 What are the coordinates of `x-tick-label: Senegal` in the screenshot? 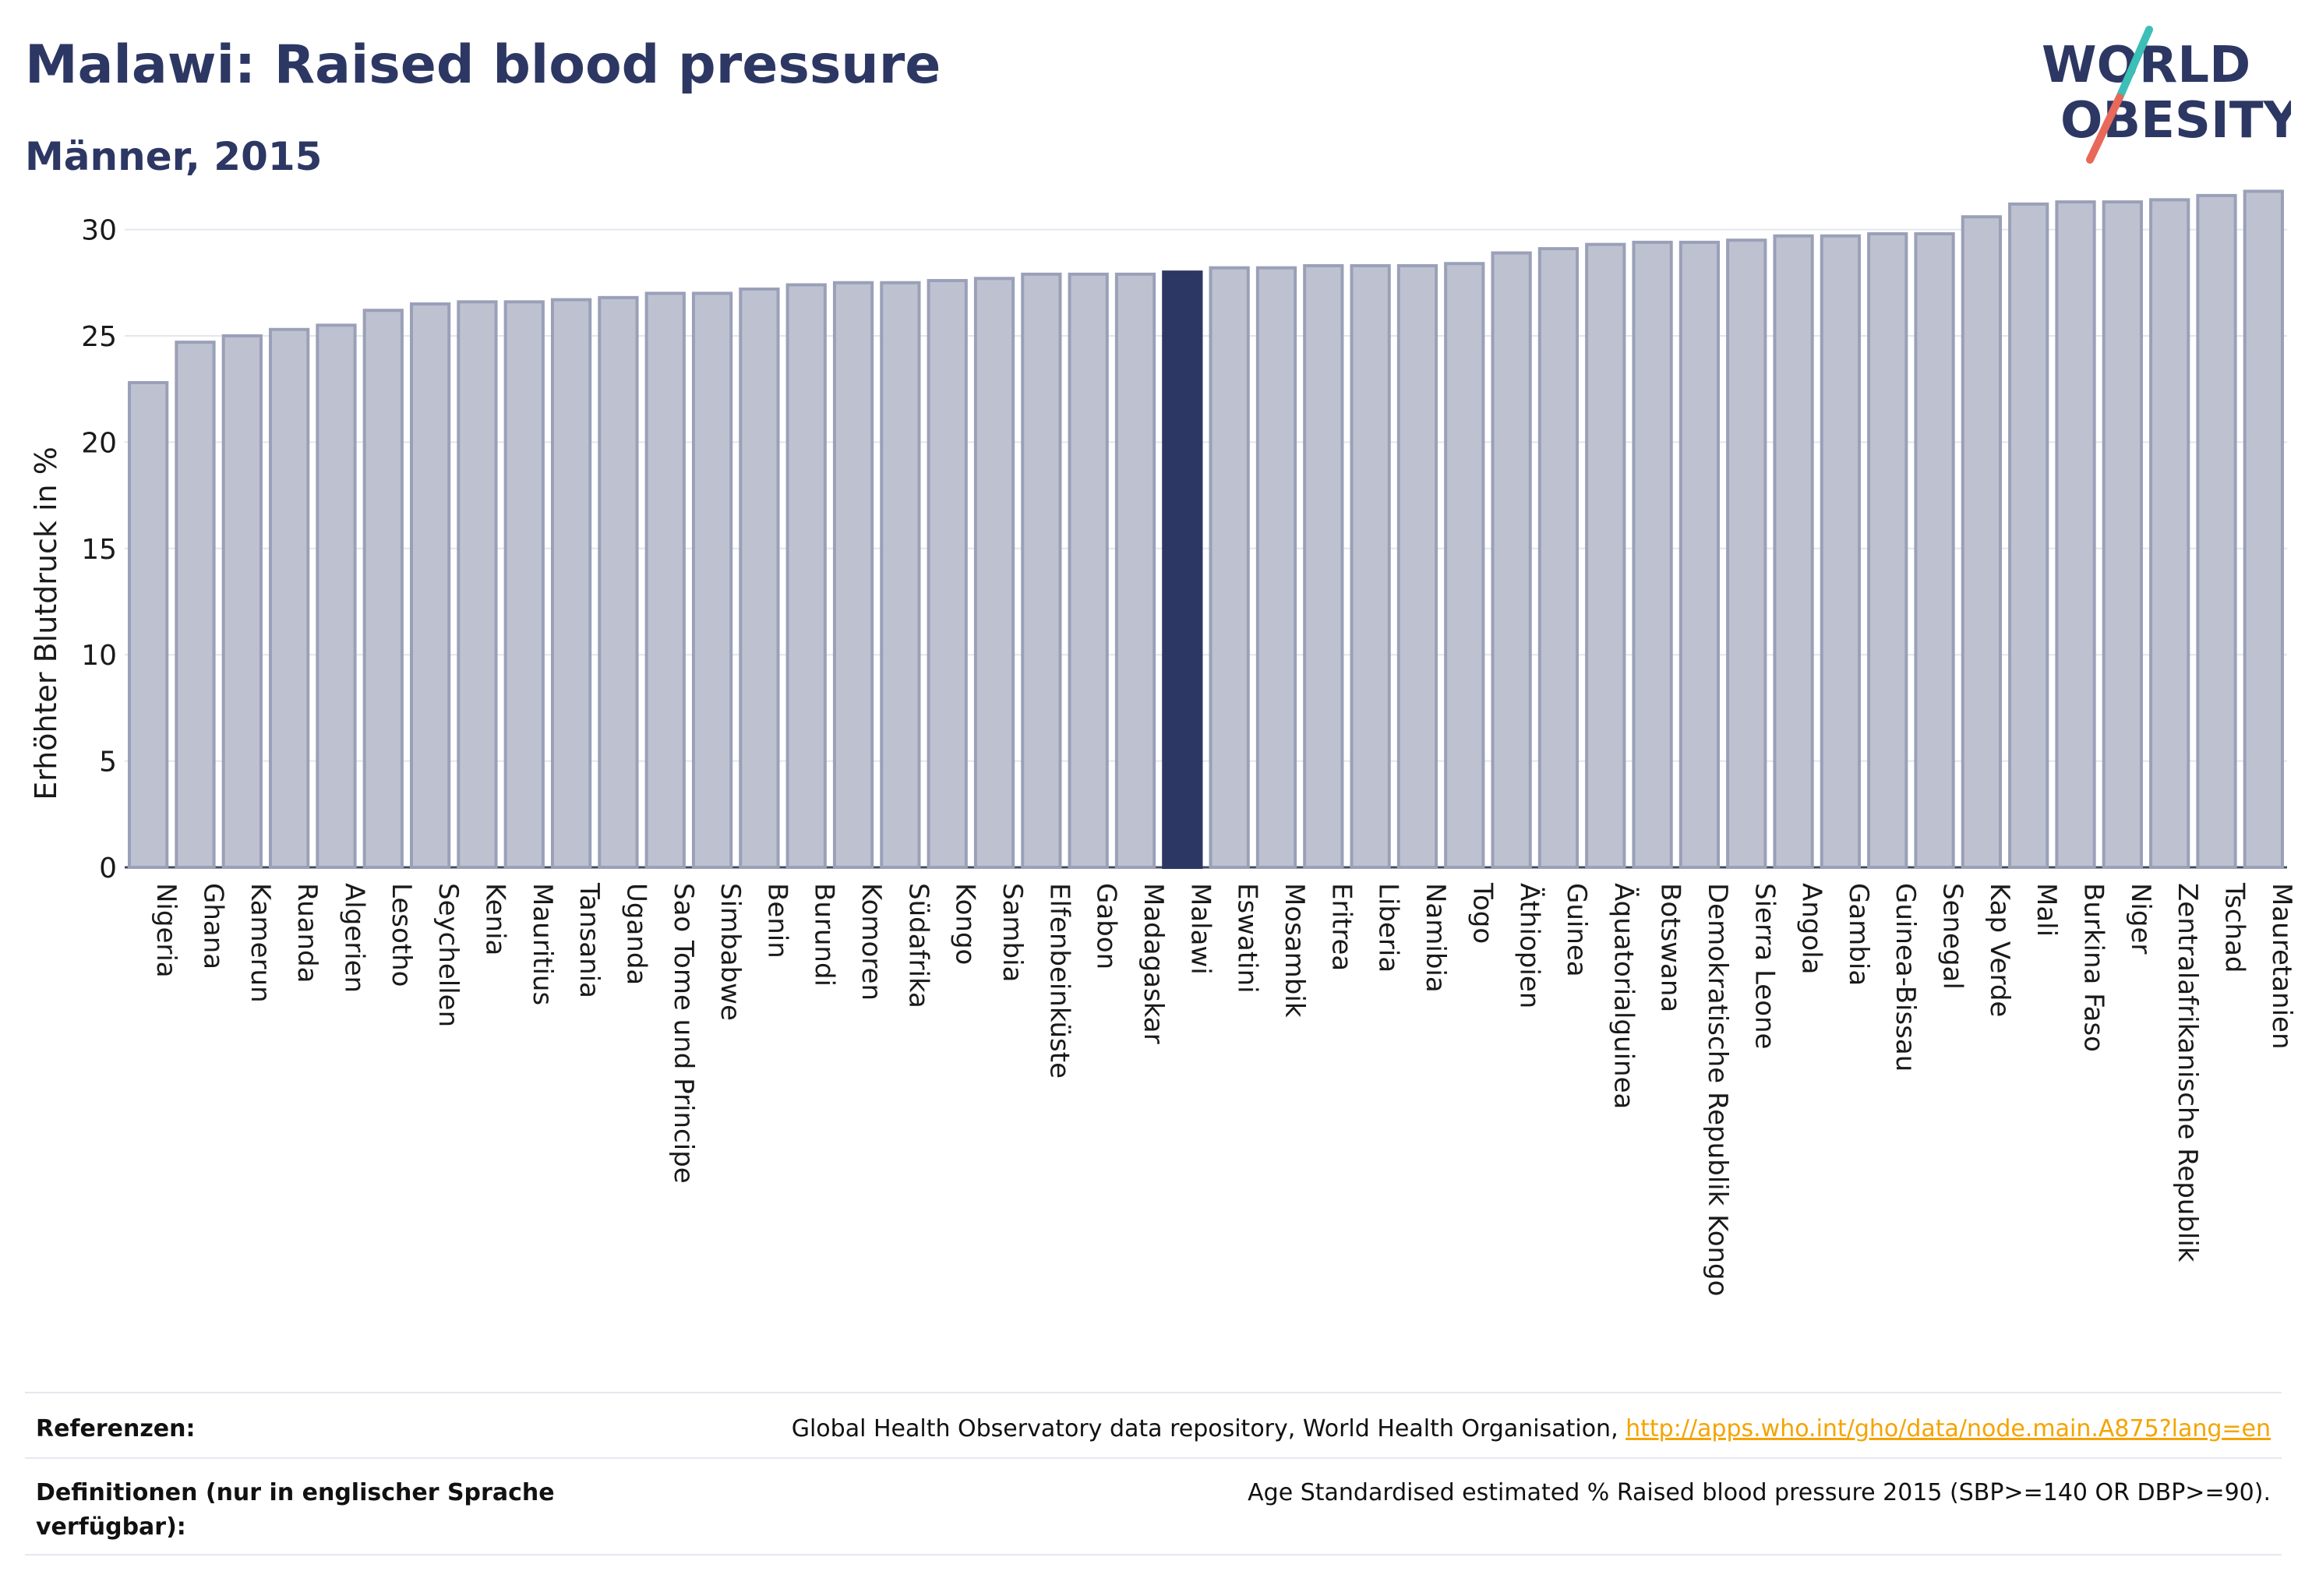 It's located at (1952, 936).